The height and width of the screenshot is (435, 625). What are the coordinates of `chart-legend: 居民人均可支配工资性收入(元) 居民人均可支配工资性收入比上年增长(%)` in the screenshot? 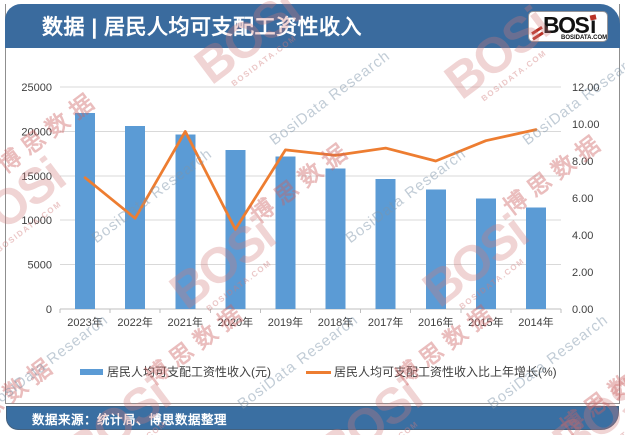 It's located at (312, 372).